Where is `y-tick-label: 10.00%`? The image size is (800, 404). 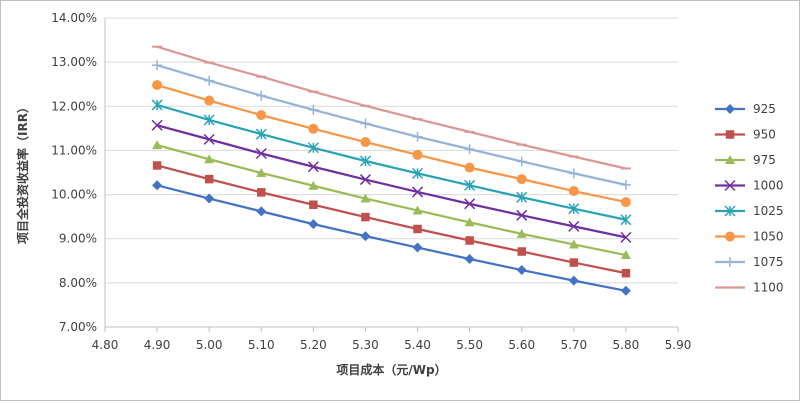 y-tick-label: 10.00% is located at coordinates (74, 195).